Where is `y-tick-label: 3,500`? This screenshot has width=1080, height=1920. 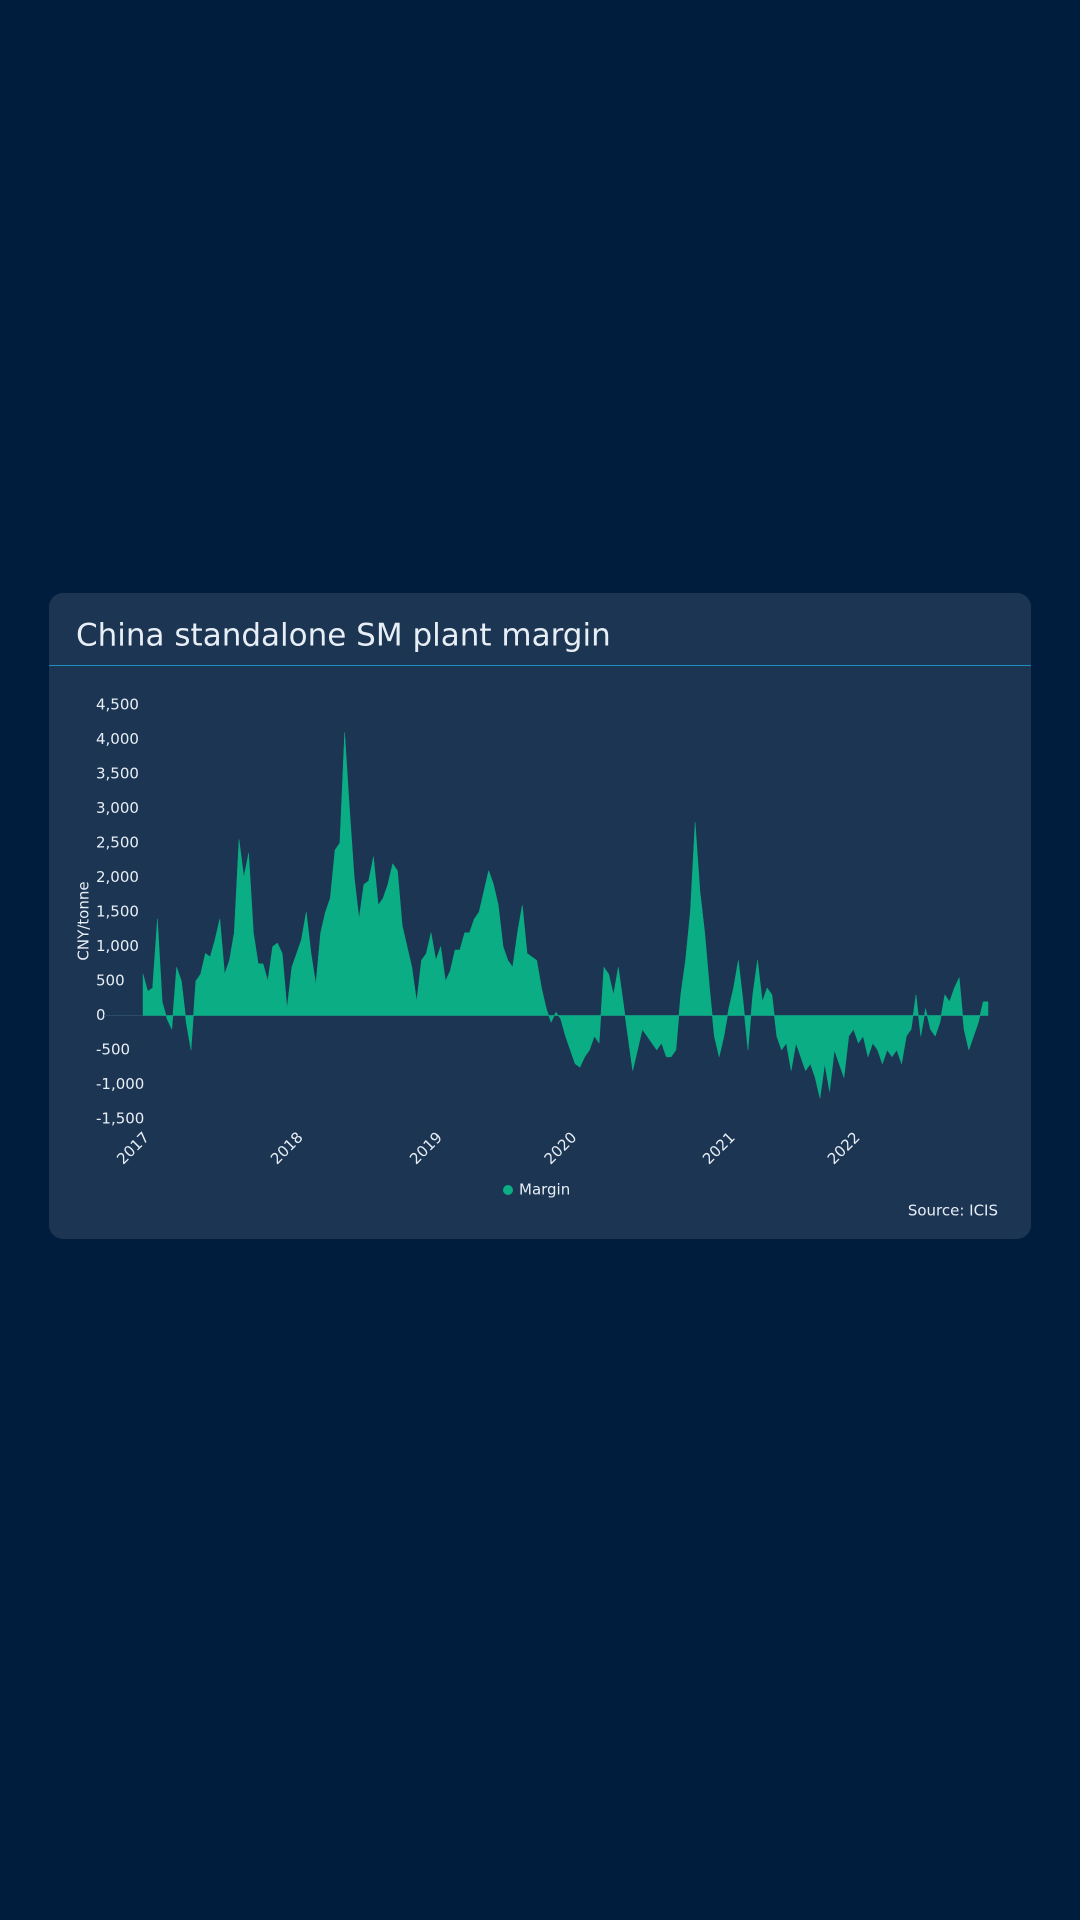
y-tick-label: 3,500 is located at coordinates (117, 774).